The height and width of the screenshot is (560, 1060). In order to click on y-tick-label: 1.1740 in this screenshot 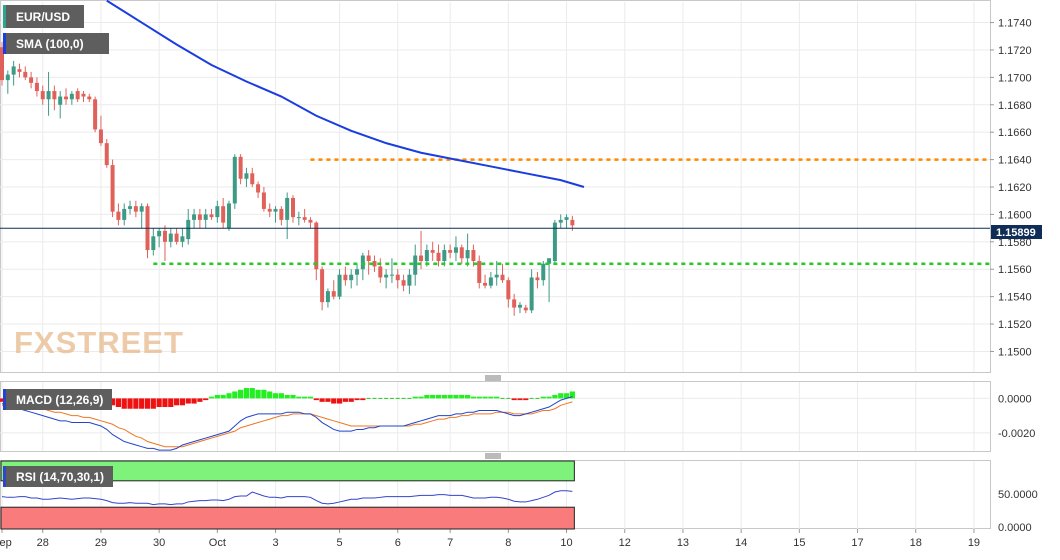, I will do `click(1015, 24)`.